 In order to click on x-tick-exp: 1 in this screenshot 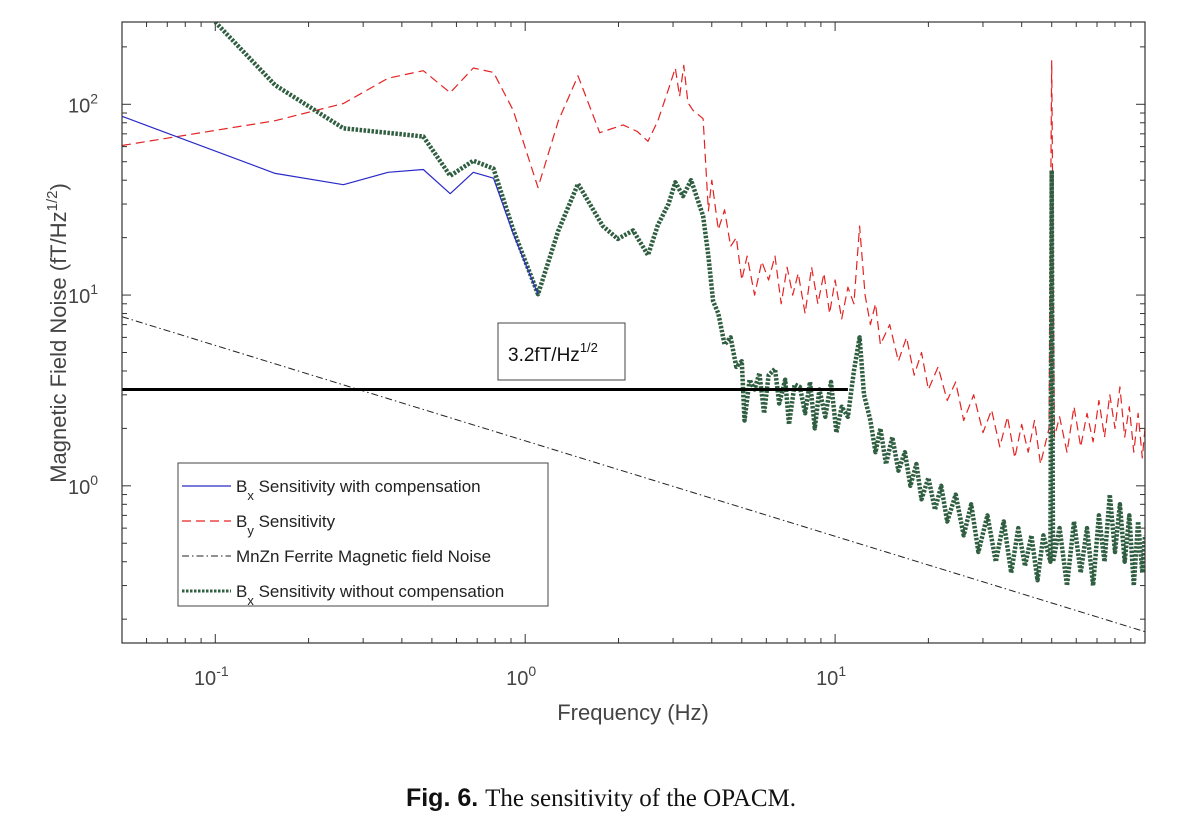, I will do `click(842, 671)`.